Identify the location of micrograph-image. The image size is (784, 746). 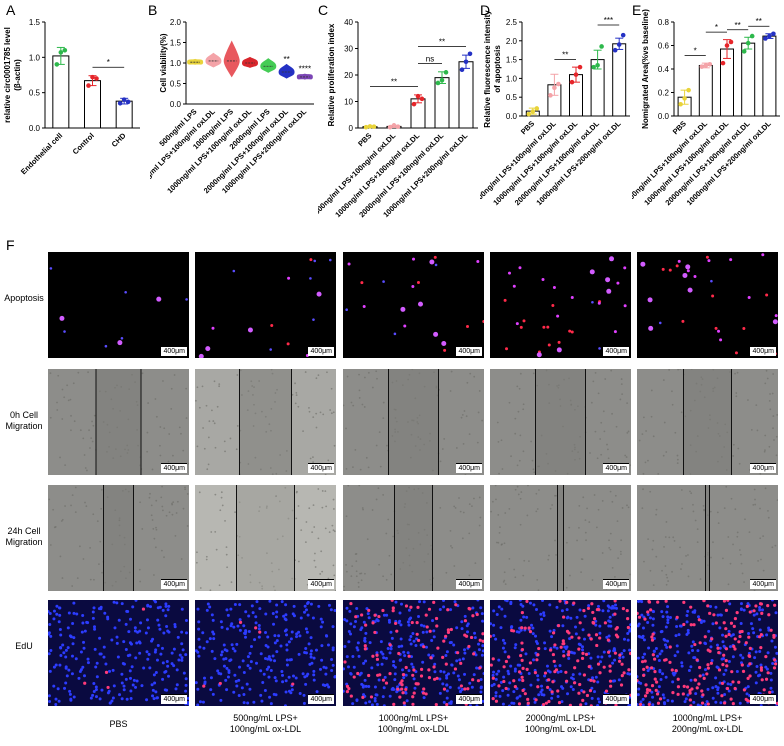
(560, 305).